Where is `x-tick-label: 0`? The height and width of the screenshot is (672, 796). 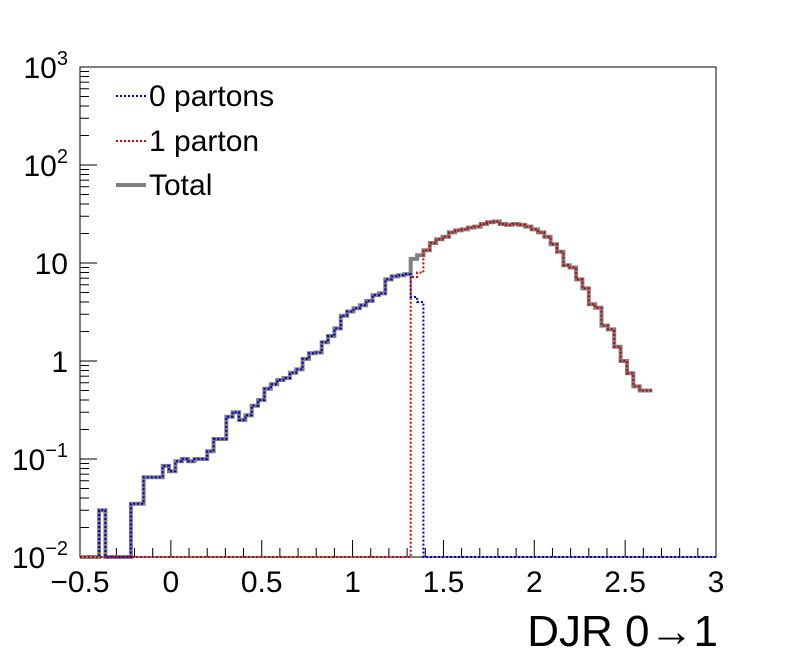 x-tick-label: 0 is located at coordinates (171, 582).